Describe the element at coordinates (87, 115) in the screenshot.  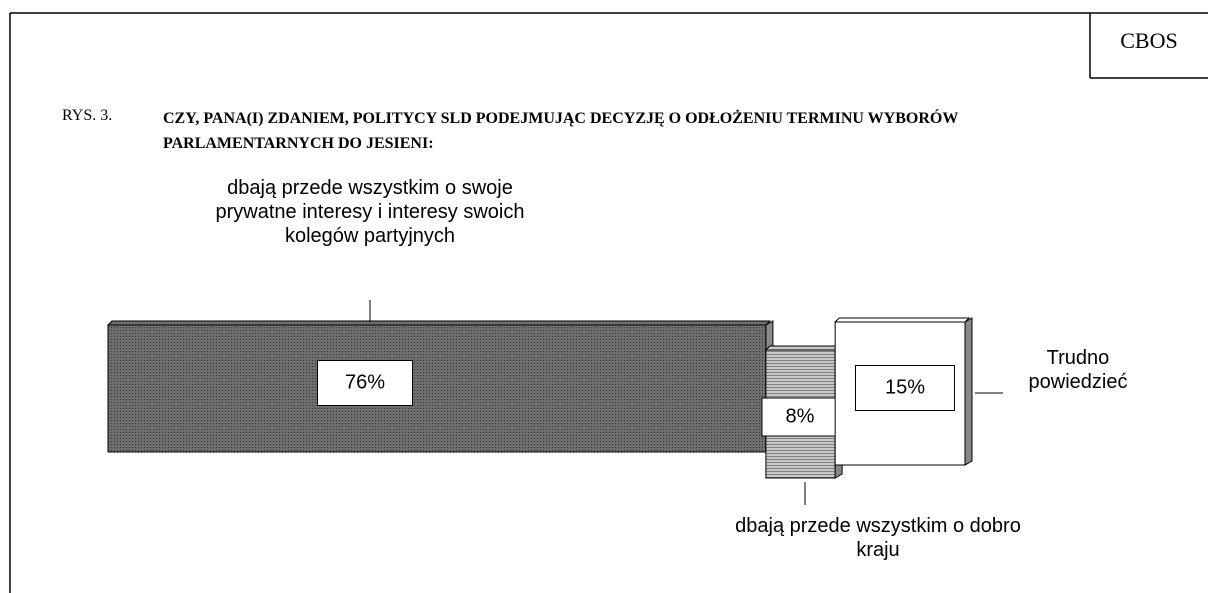
I see `figure-label: RYS. 3.` at that location.